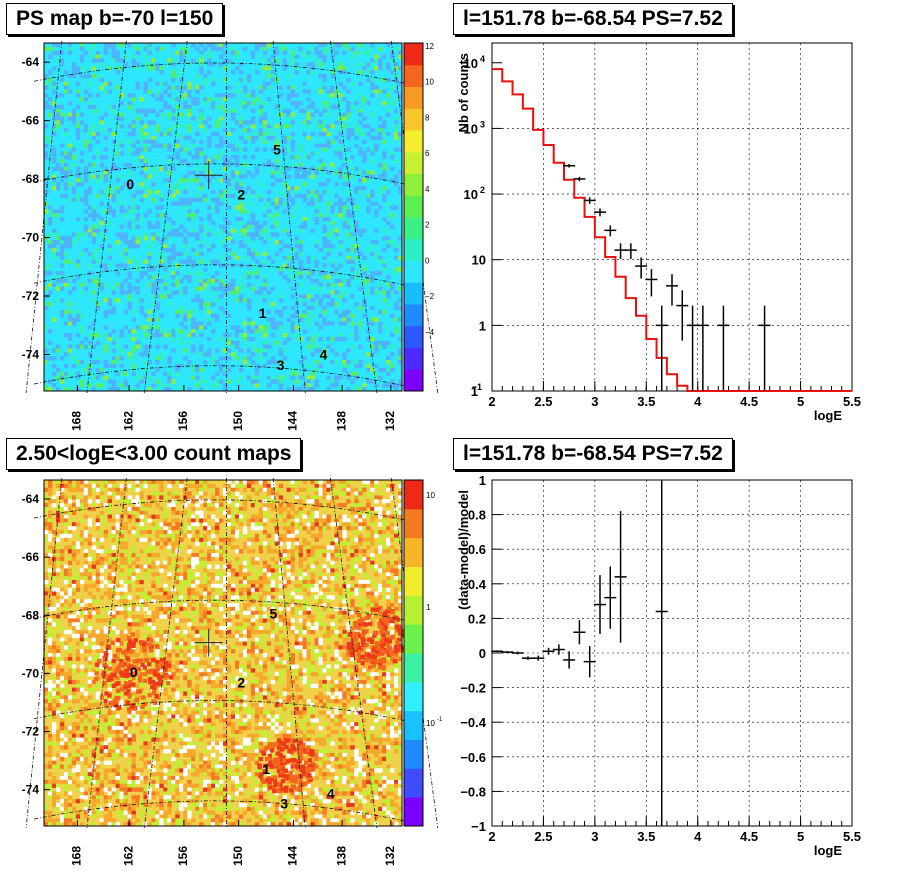  What do you see at coordinates (430, 332) in the screenshot?
I see `palette-label: −4` at bounding box center [430, 332].